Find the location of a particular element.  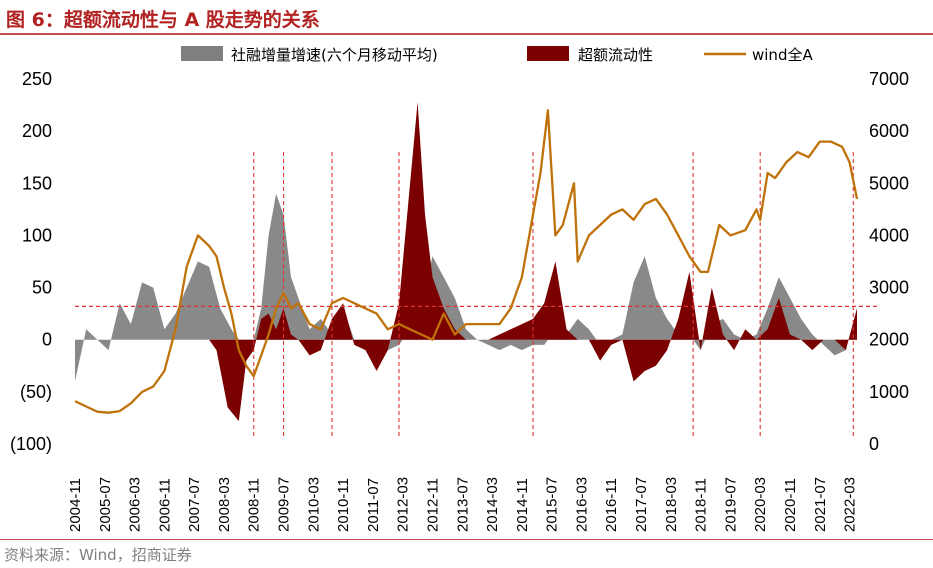

legend-label-social-financing: 社融增量增速(六个月移动平均) is located at coordinates (334, 55).